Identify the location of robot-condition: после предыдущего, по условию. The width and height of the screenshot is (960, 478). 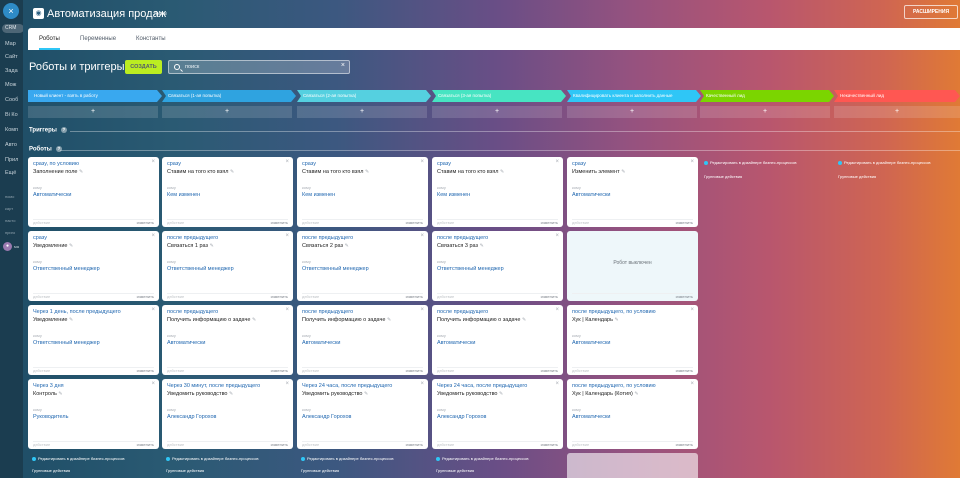
(614, 386).